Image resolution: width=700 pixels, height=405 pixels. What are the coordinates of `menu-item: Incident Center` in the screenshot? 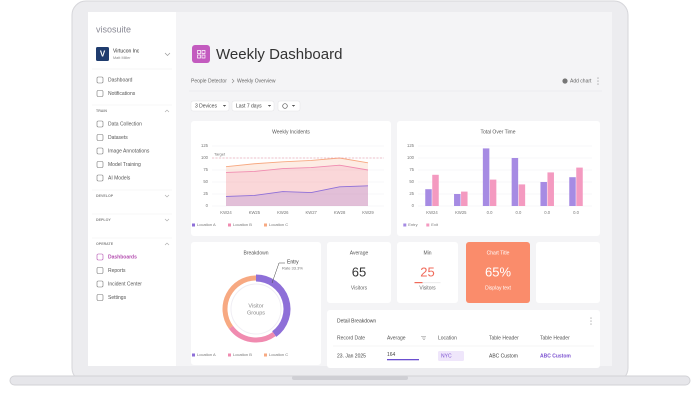 It's located at (125, 284).